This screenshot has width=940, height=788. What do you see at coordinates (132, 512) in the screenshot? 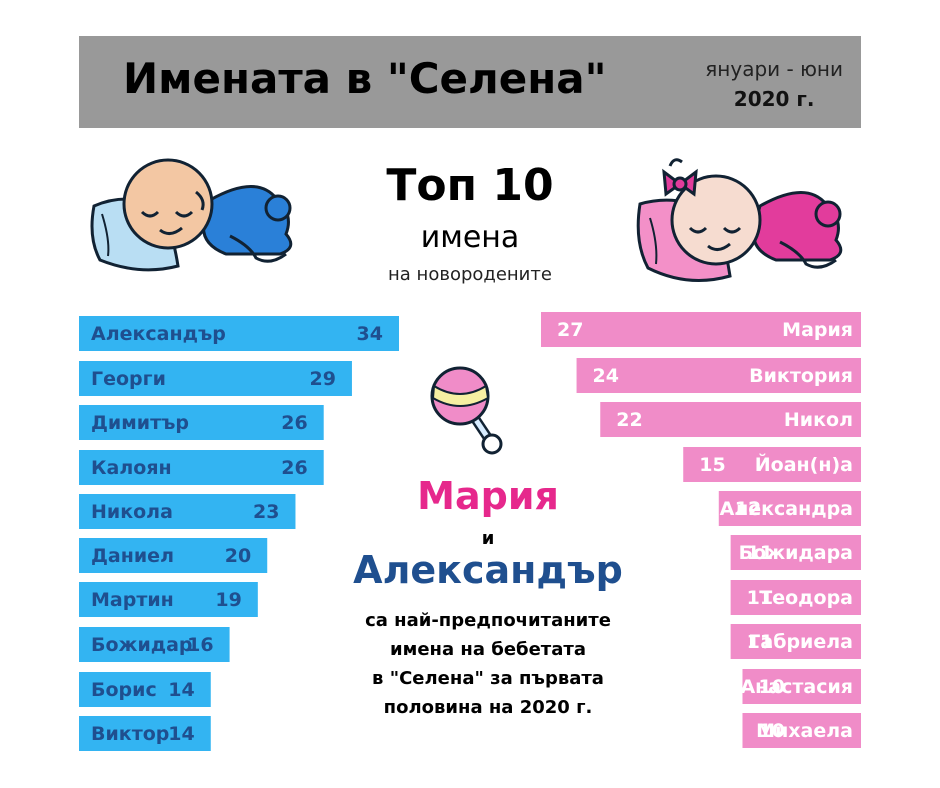
I see `boy-name-label: Никола` at bounding box center [132, 512].